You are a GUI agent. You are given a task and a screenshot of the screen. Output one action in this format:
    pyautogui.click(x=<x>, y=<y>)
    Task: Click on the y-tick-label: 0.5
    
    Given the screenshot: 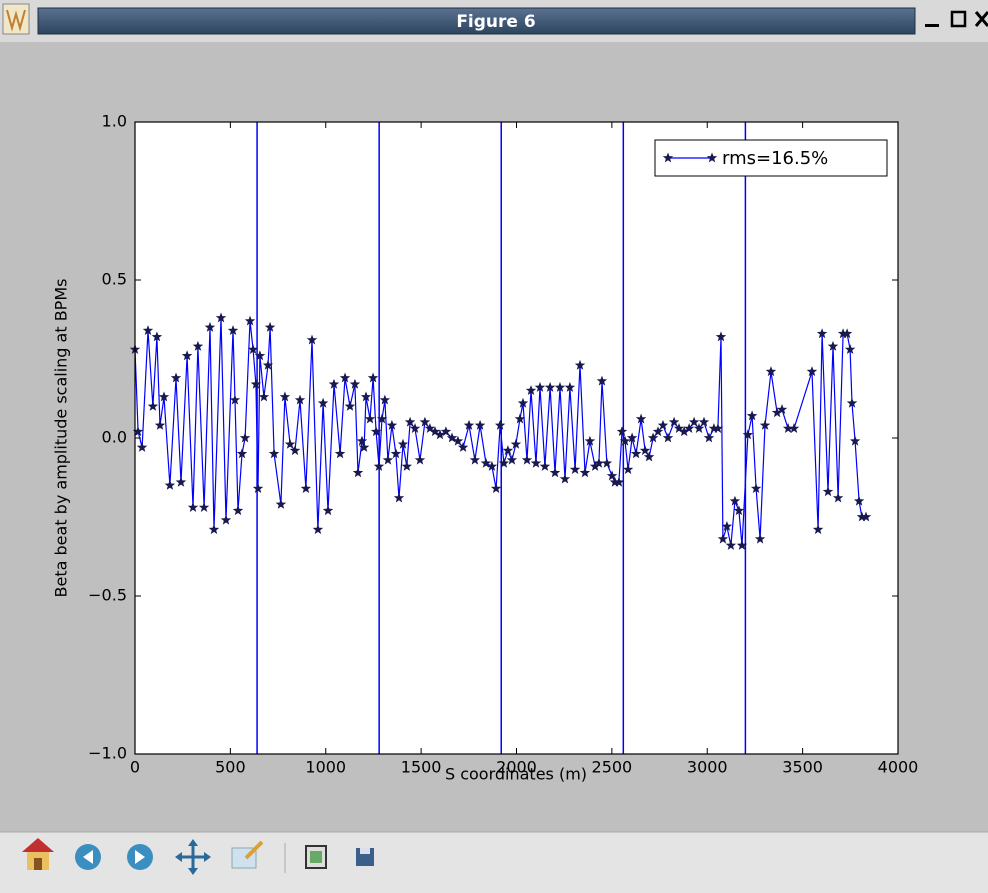 What is the action you would take?
    pyautogui.click(x=114, y=279)
    